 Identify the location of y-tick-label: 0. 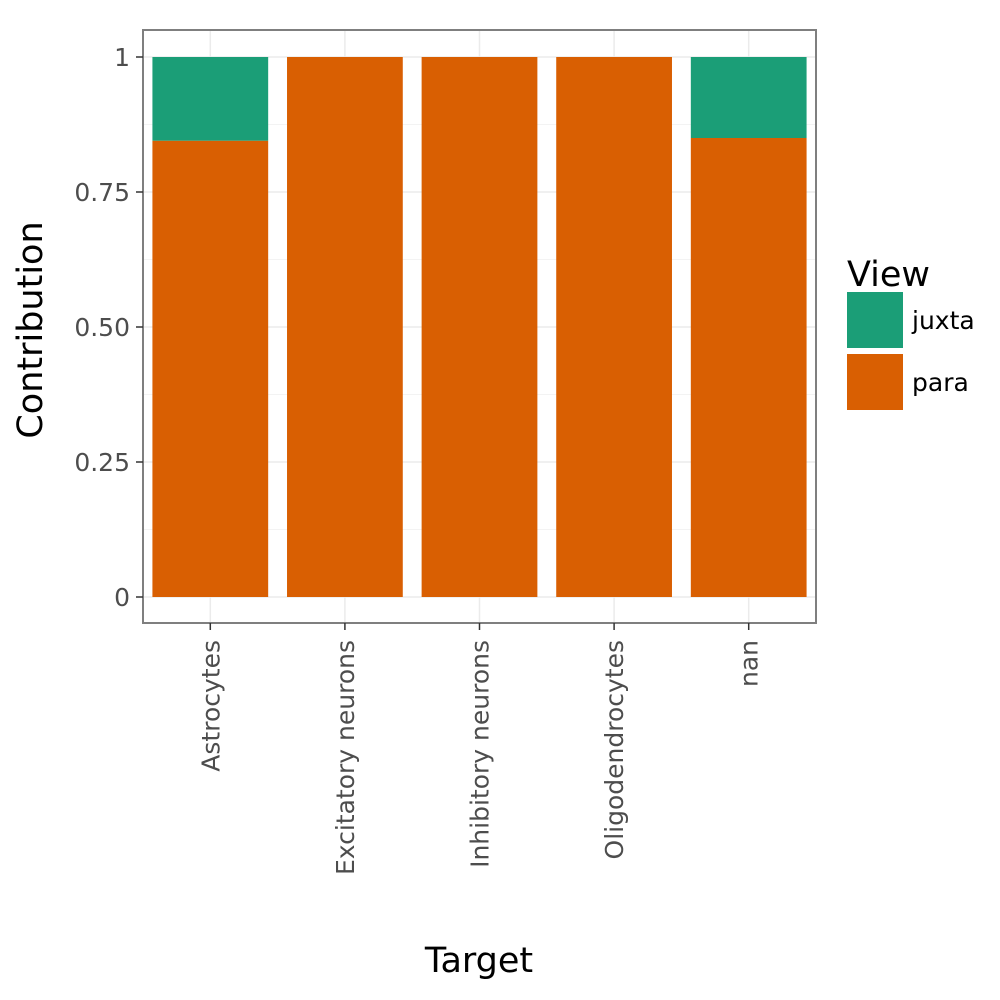
(122, 597).